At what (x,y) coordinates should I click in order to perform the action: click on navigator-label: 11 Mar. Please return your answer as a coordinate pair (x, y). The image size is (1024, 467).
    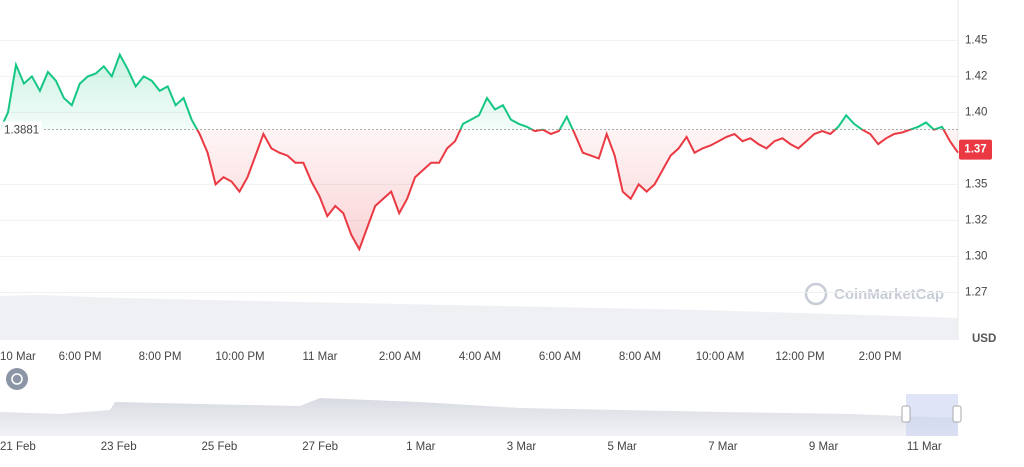
    Looking at the image, I should click on (924, 447).